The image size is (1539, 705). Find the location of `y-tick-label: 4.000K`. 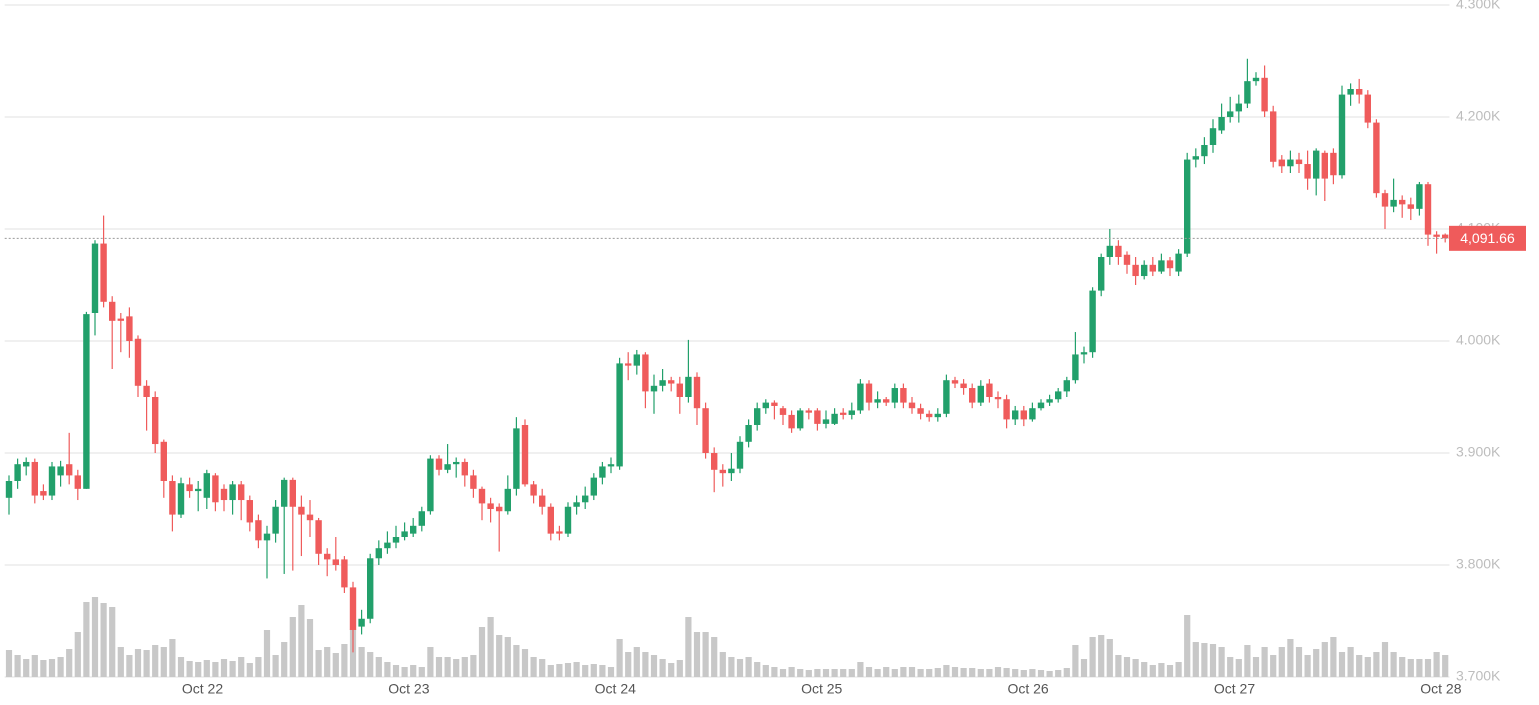

y-tick-label: 4.000K is located at coordinates (1478, 340).